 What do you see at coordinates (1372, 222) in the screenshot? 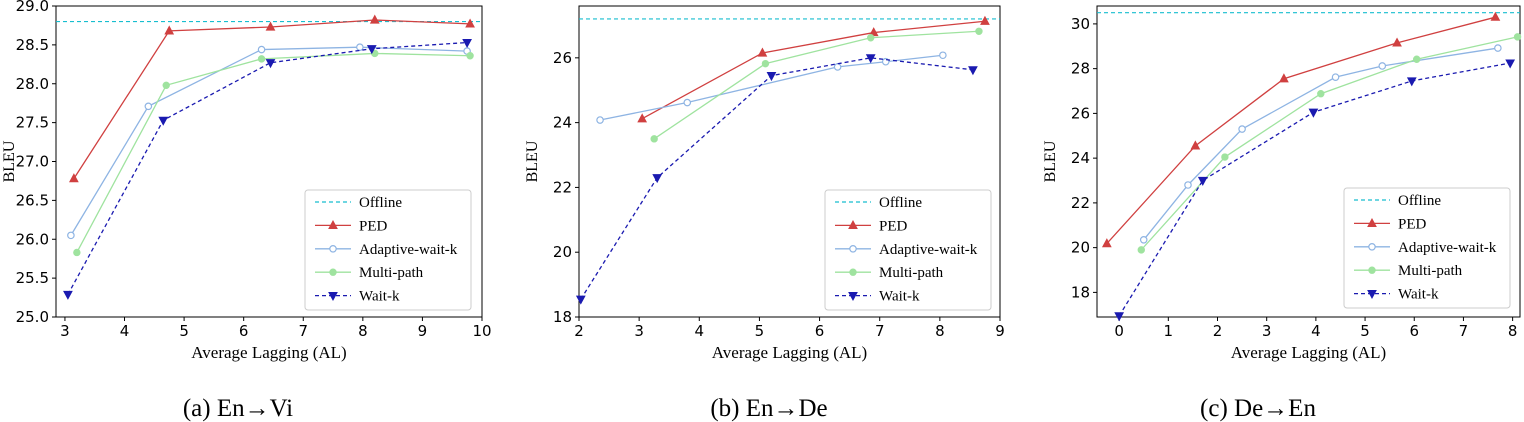
I see `legend-marker-ped` at bounding box center [1372, 222].